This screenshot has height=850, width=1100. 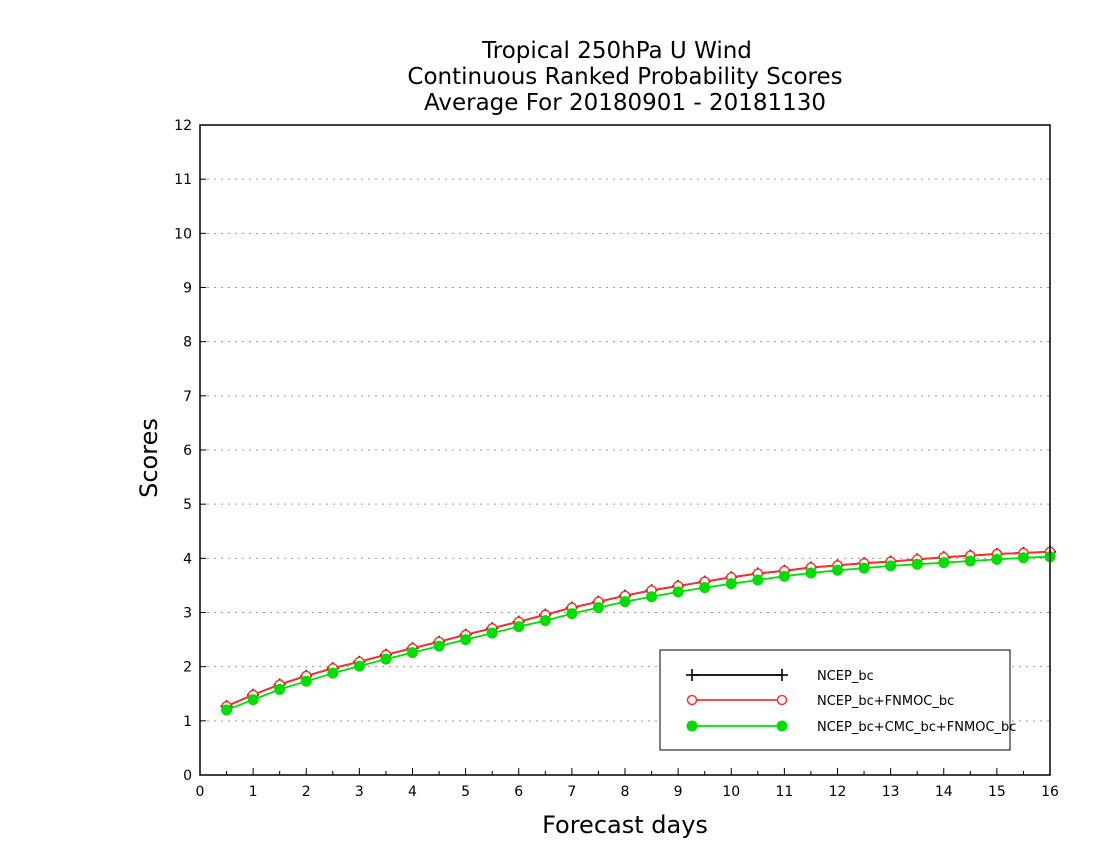 What do you see at coordinates (149, 458) in the screenshot?
I see `y-axis-label: Scores` at bounding box center [149, 458].